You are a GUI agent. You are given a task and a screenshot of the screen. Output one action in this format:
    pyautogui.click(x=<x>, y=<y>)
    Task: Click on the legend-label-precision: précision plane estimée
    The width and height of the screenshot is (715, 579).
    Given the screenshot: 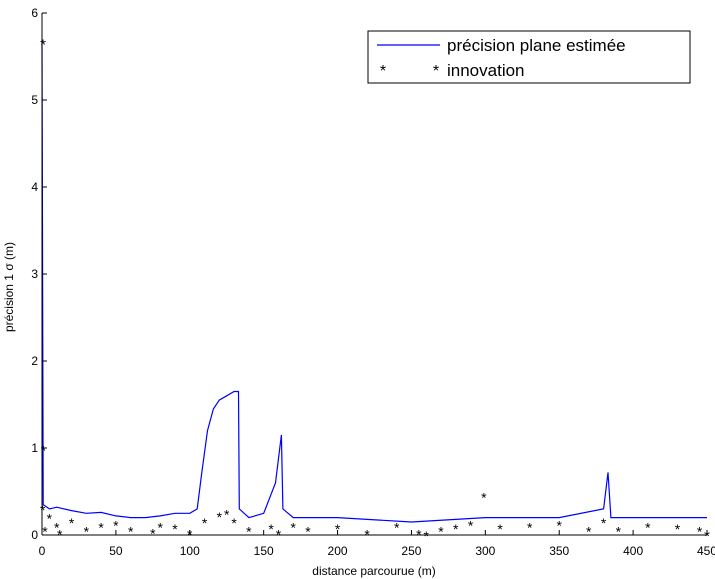 What is the action you would take?
    pyautogui.click(x=536, y=45)
    